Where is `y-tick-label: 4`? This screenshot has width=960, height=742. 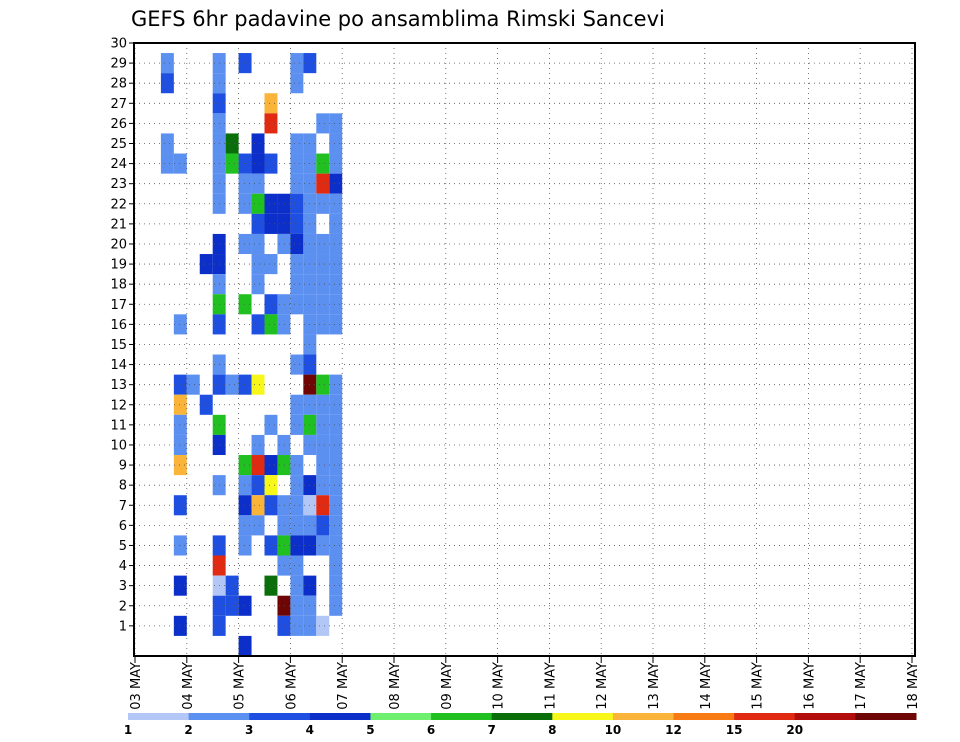 y-tick-label: 4 is located at coordinates (123, 566).